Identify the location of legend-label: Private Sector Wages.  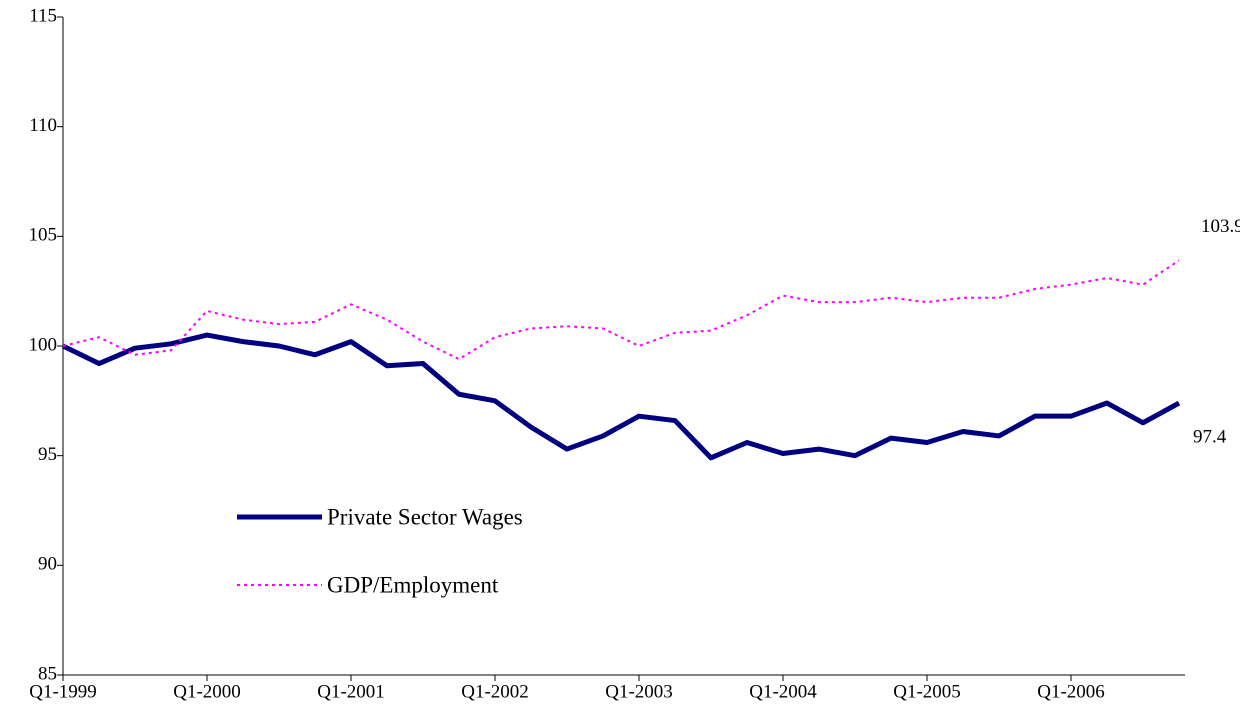
(425, 516).